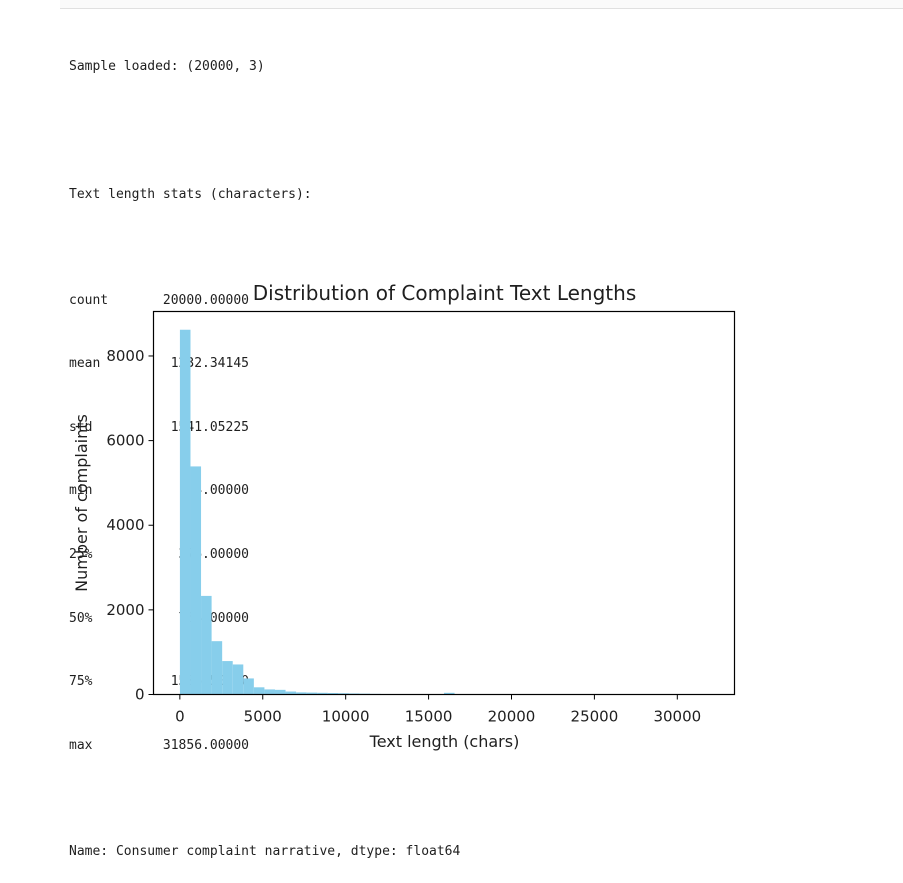 The width and height of the screenshot is (903, 883). What do you see at coordinates (444, 741) in the screenshot?
I see `x-axis-label: Text length (chars)` at bounding box center [444, 741].